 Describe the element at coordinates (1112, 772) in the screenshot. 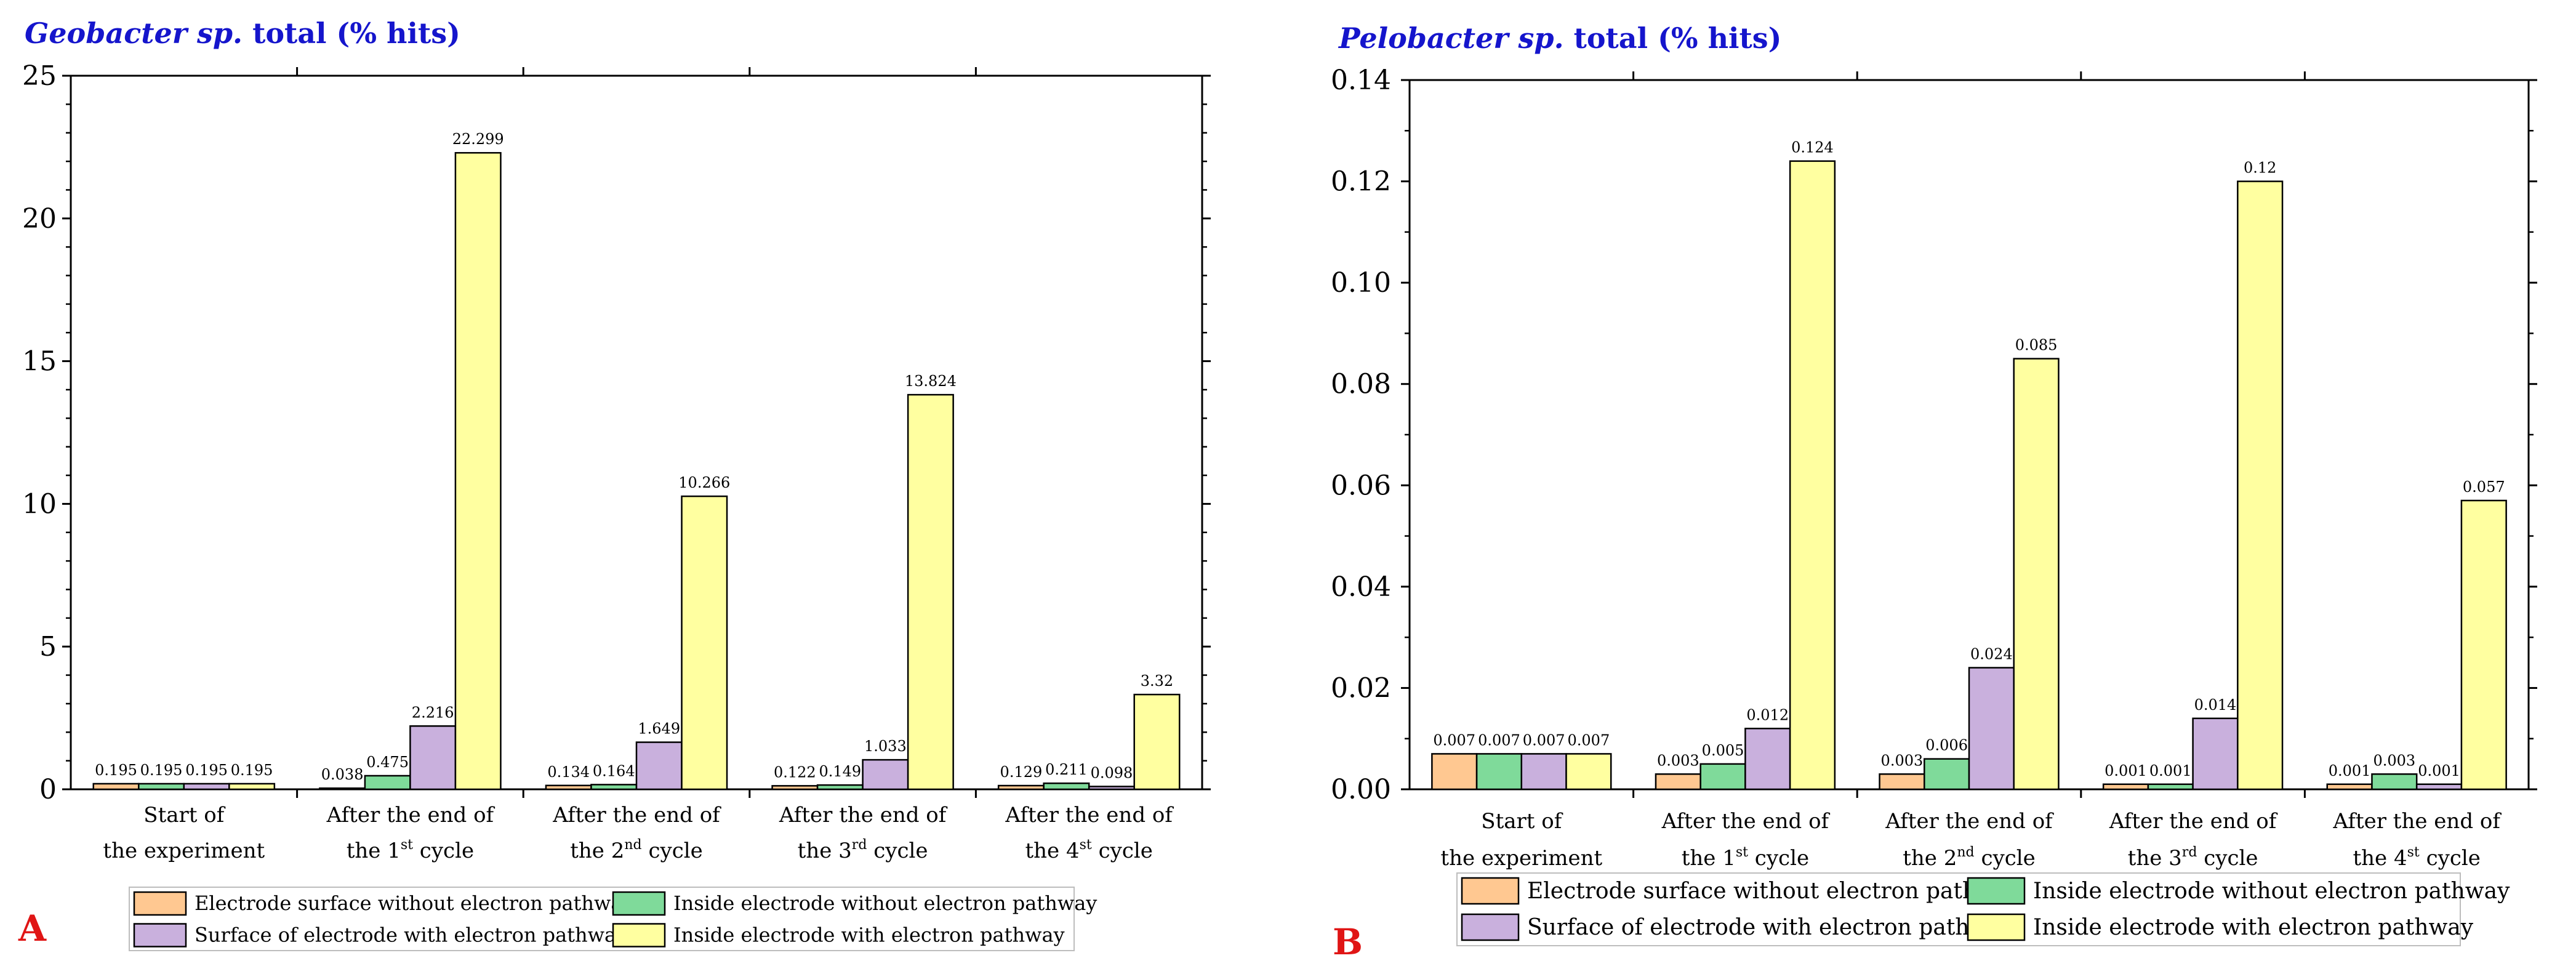

I see `data-label: 0.098` at that location.